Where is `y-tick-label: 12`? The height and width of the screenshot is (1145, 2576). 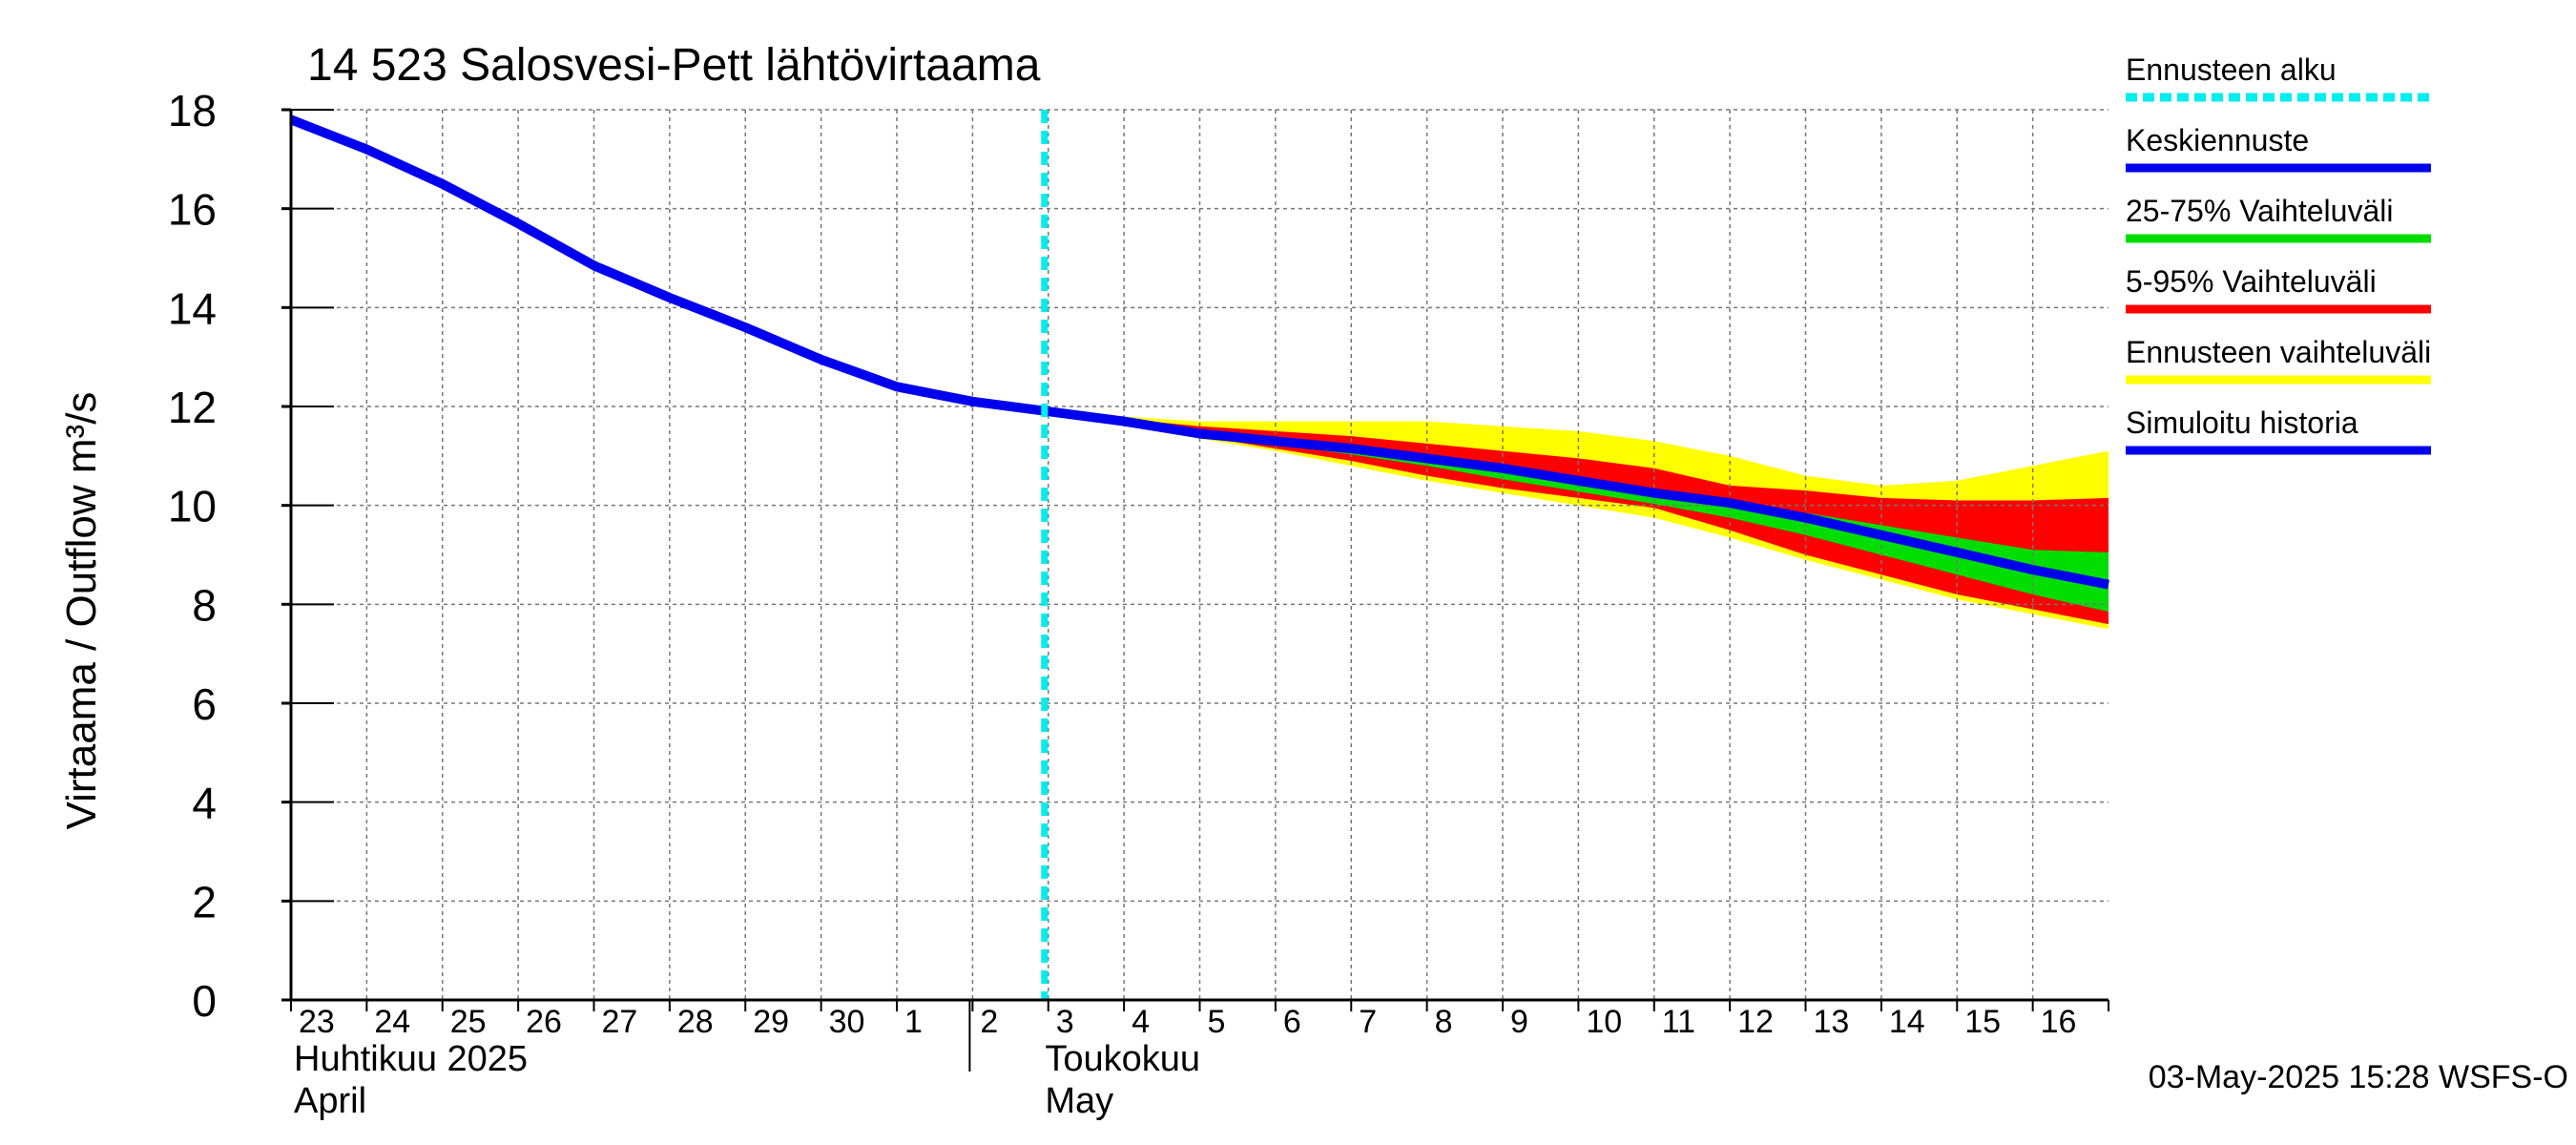 y-tick-label: 12 is located at coordinates (192, 407).